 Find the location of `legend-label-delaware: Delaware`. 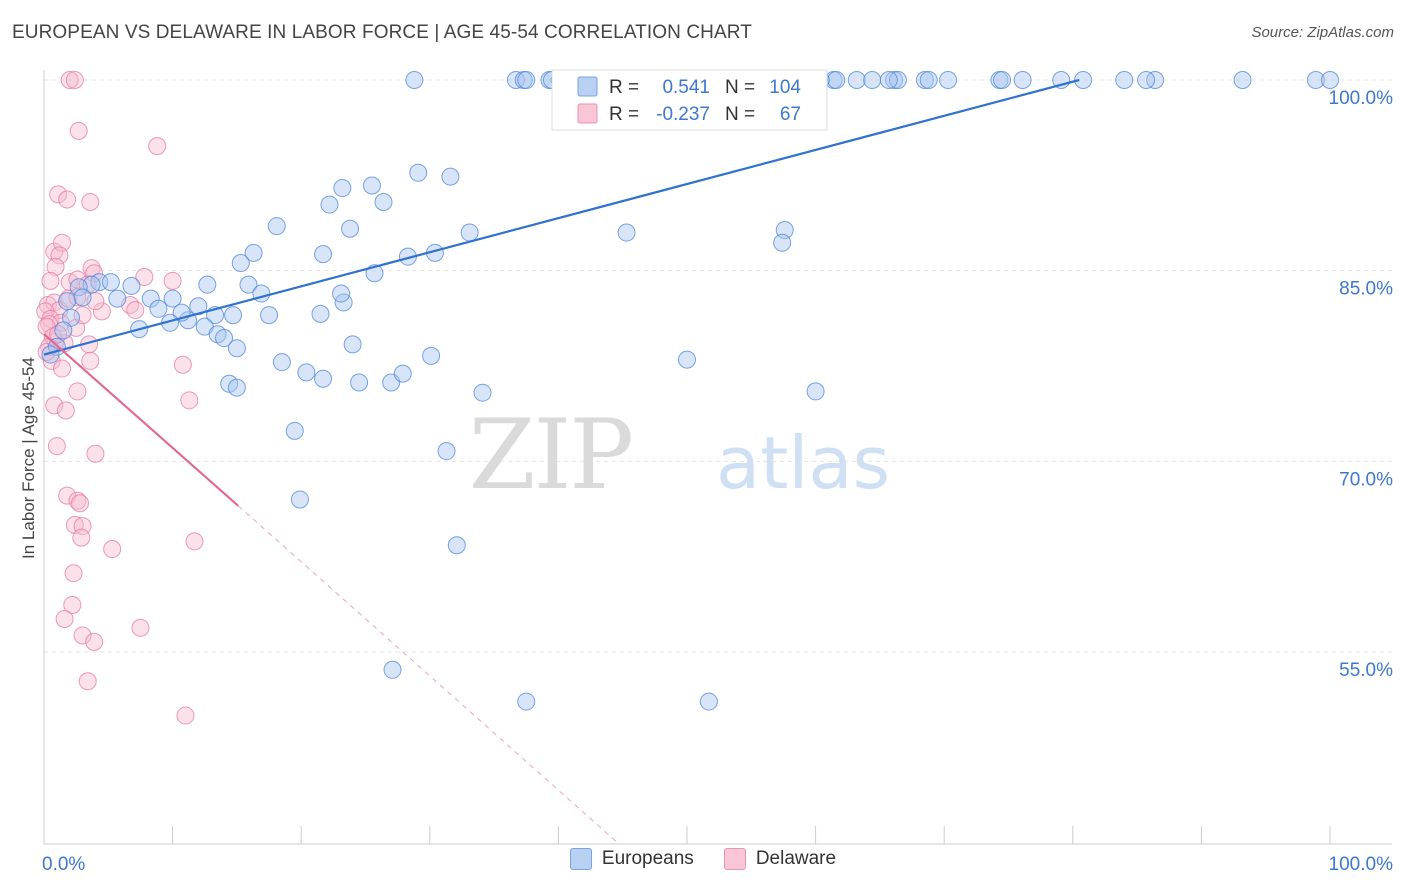

legend-label-delaware: Delaware is located at coordinates (796, 858).